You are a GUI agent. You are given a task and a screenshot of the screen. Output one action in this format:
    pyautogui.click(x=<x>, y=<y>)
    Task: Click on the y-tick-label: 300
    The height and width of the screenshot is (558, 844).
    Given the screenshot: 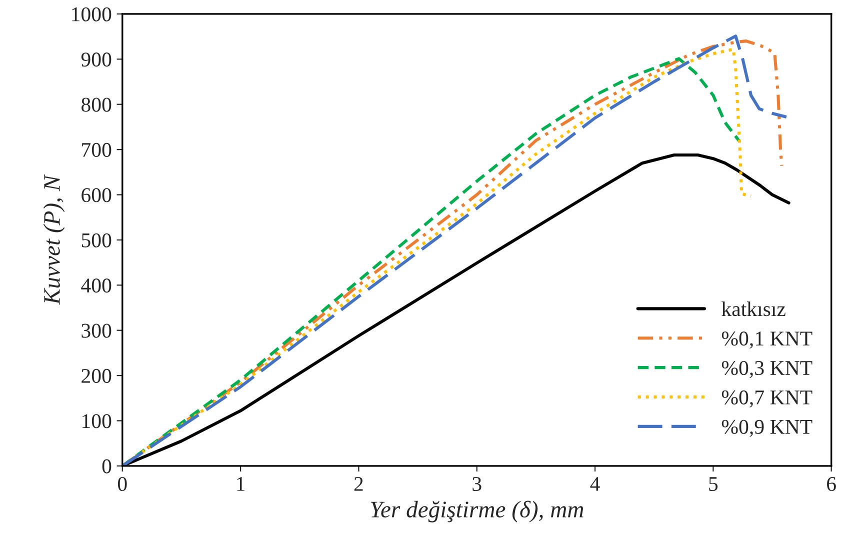 What is the action you would take?
    pyautogui.click(x=97, y=331)
    